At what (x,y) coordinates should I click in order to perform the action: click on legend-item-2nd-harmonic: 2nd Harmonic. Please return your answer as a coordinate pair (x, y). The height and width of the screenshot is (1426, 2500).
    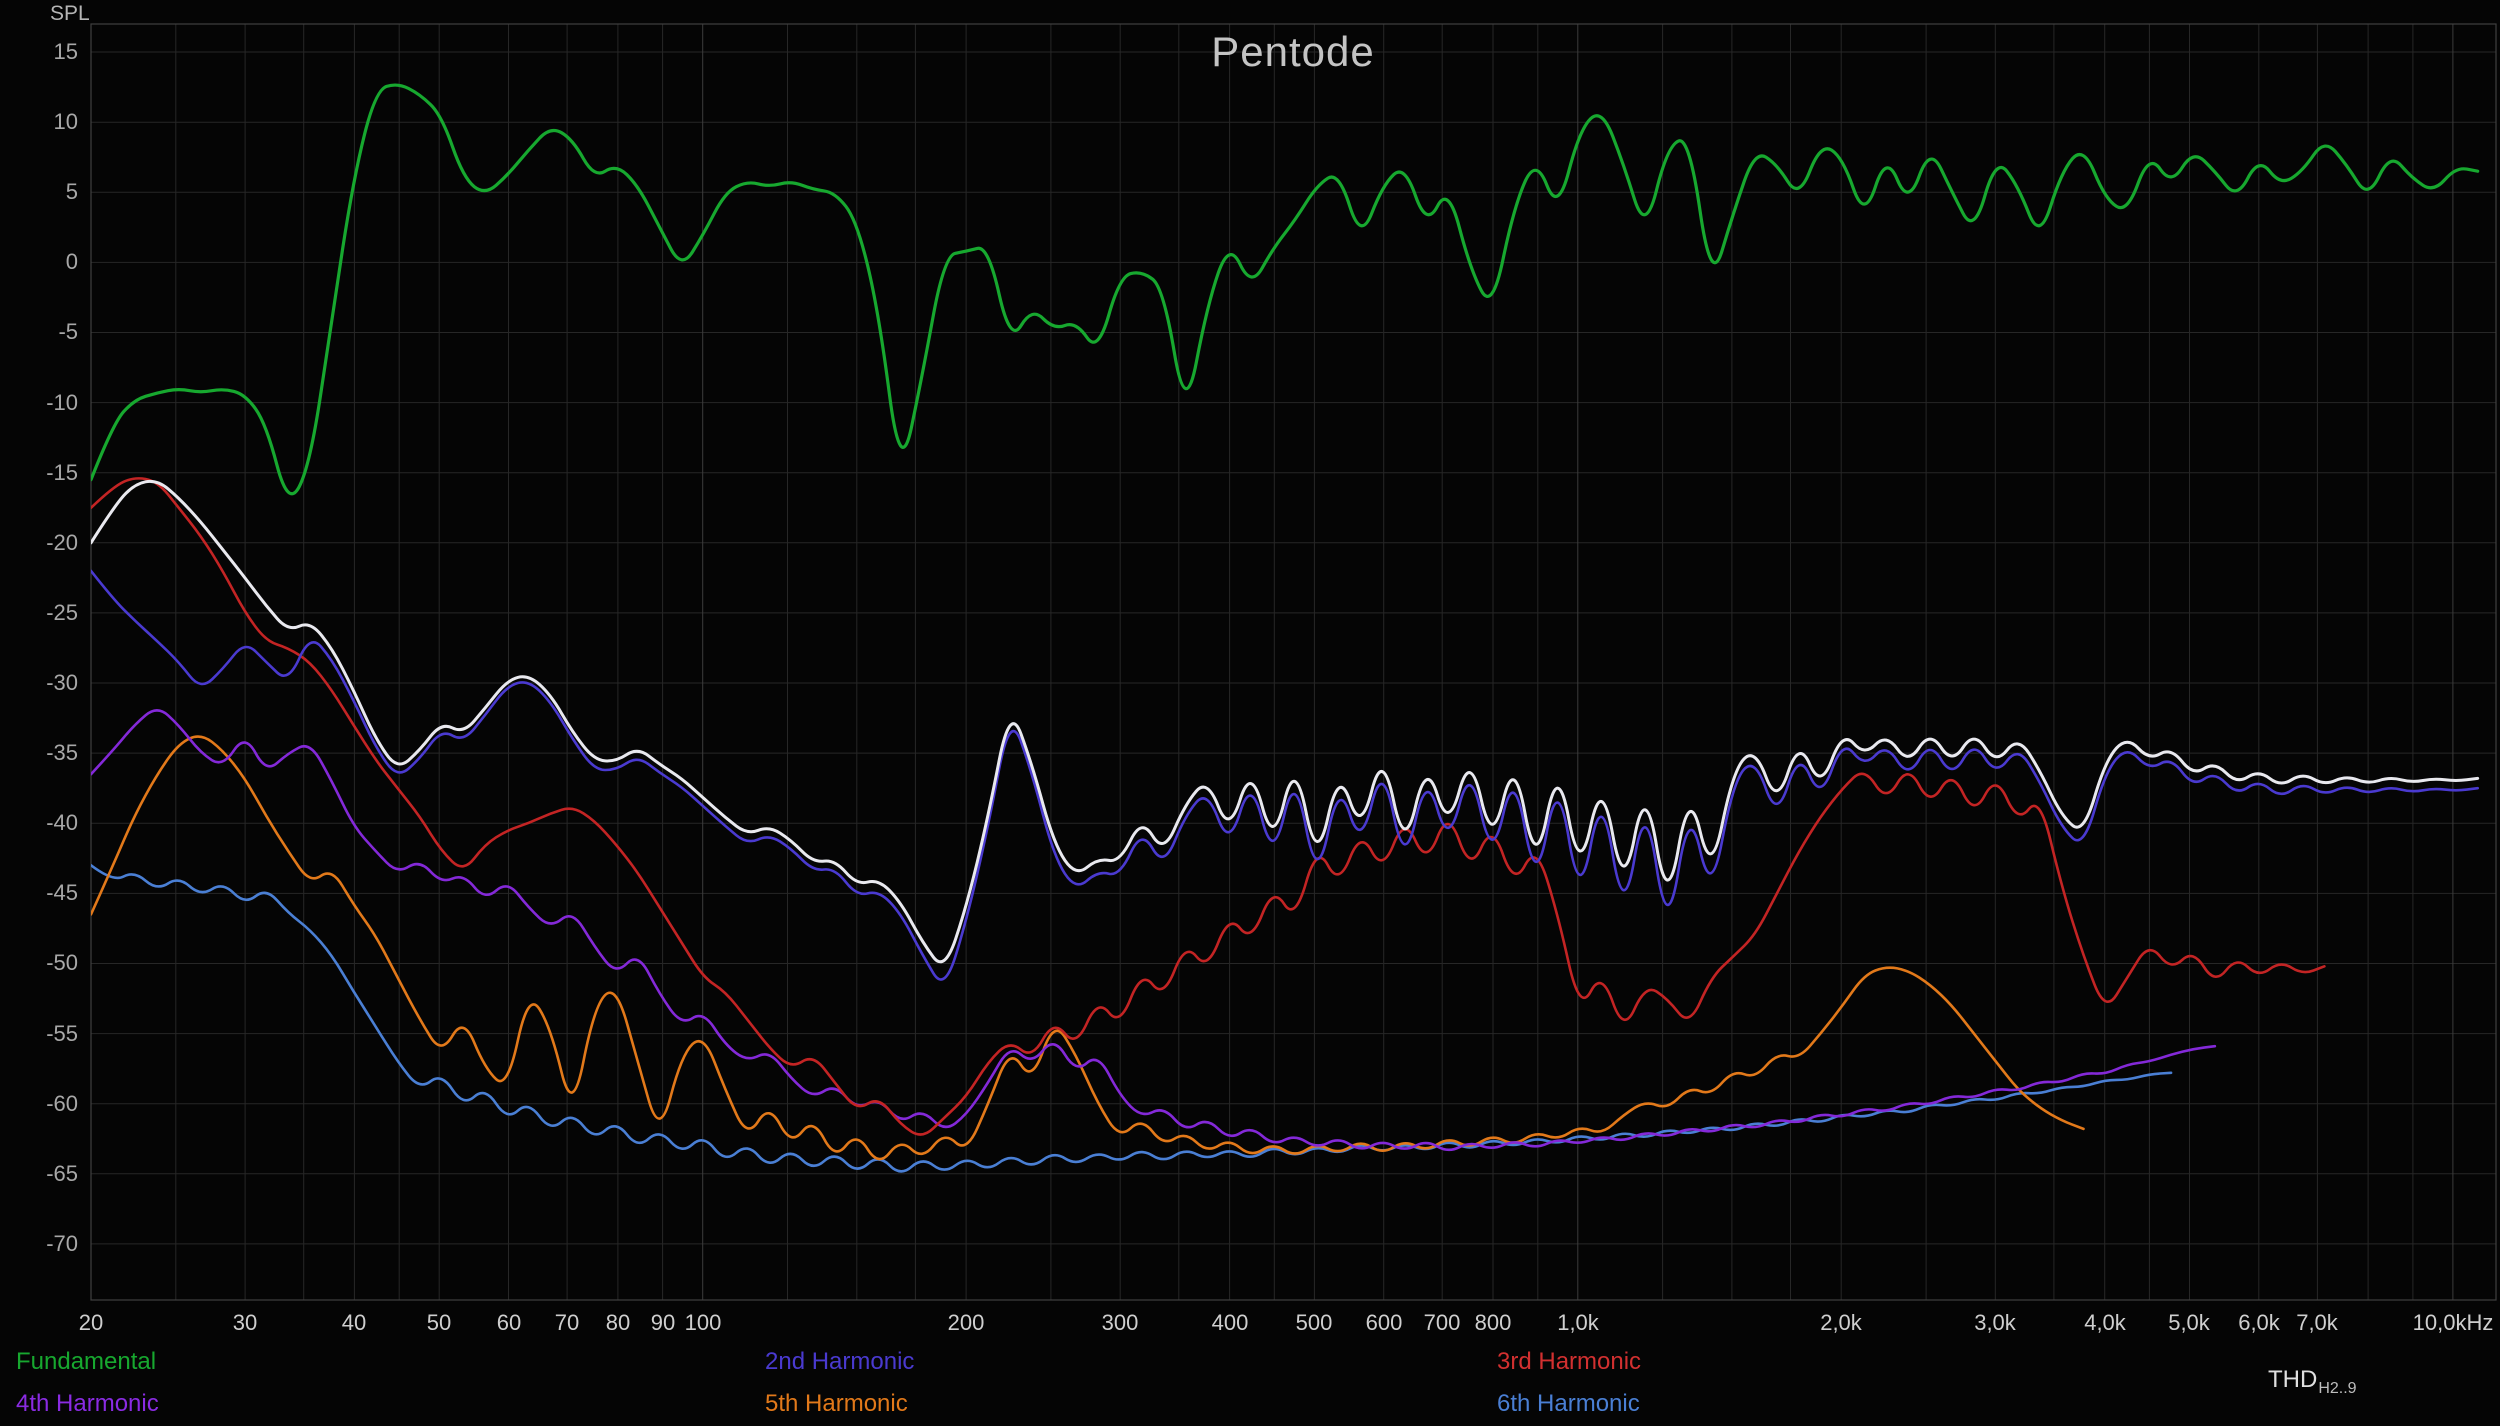
    Looking at the image, I should click on (840, 1361).